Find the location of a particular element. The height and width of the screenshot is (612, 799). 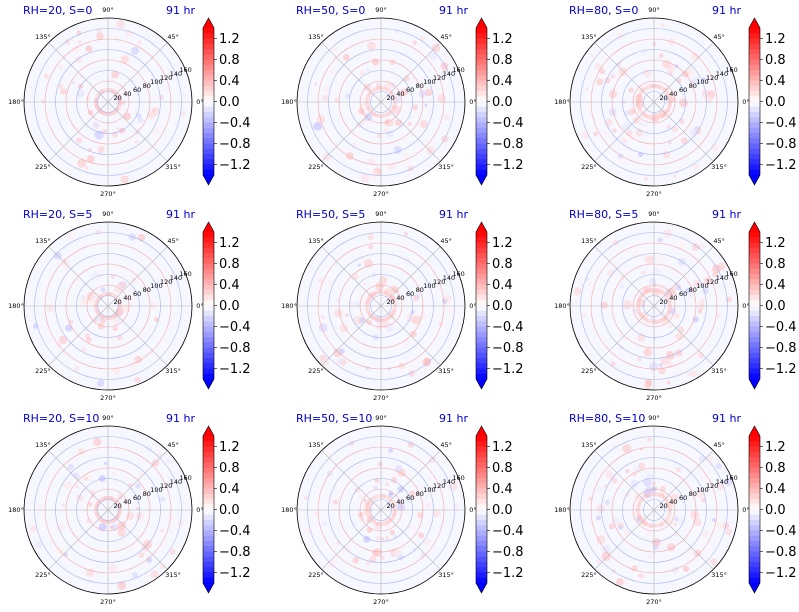

colorbar-extend-min is located at coordinates (208, 588).